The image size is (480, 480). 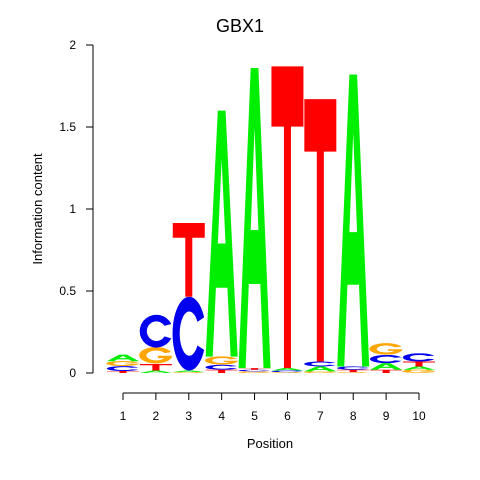 I want to click on y-tick-label: 1.5, so click(x=67, y=127).